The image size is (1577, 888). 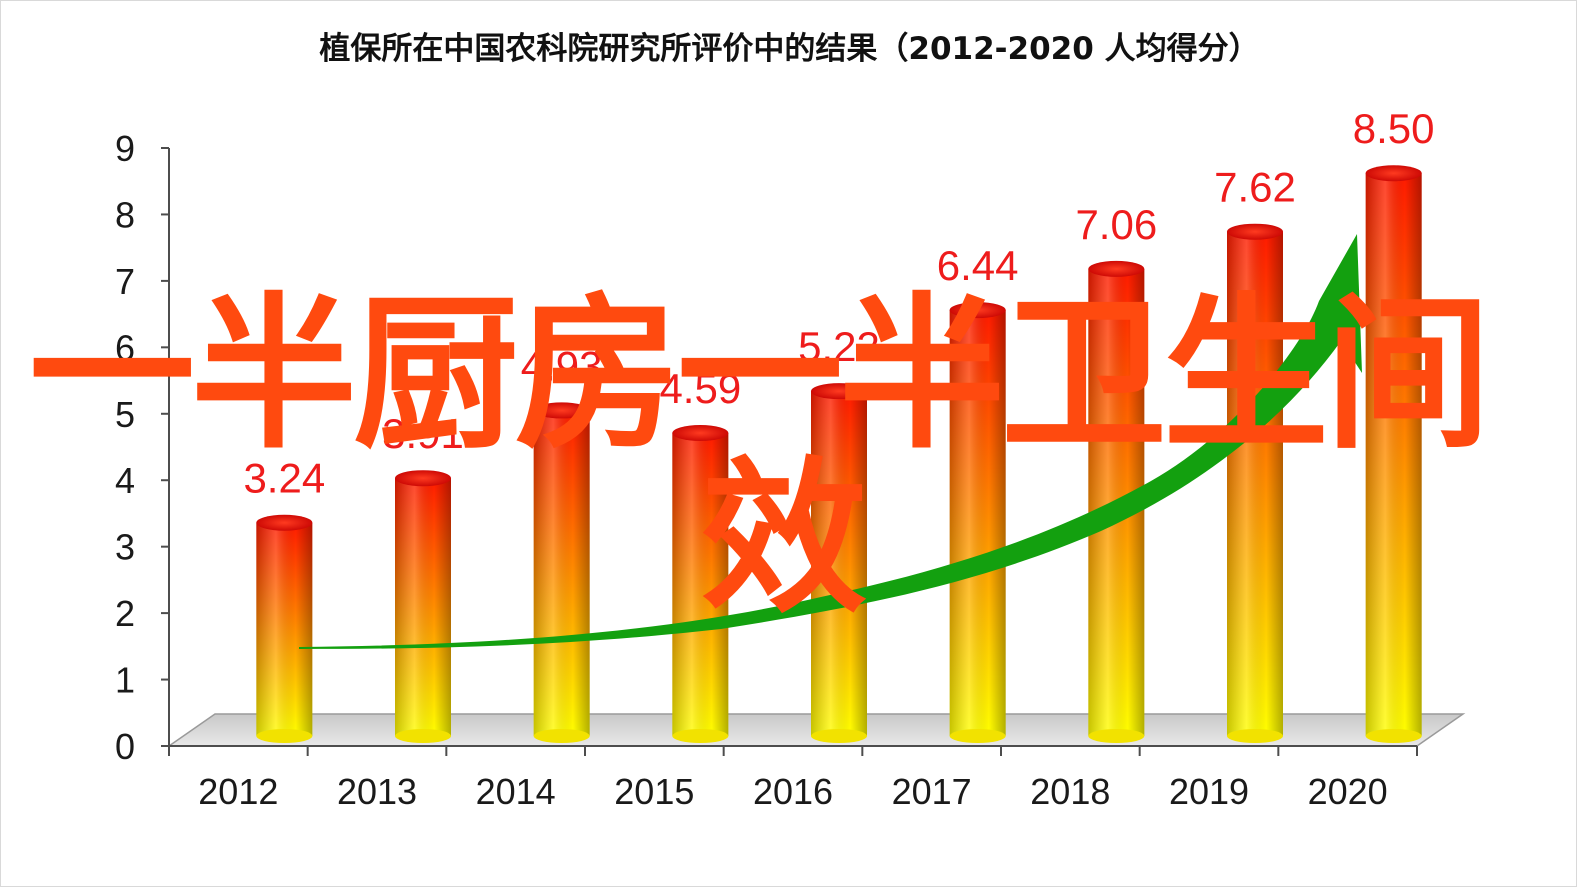 I want to click on x-ticks: 2012 2013 2014 2015 2016 2017 2018 2019 2020, so click(x=793, y=779).